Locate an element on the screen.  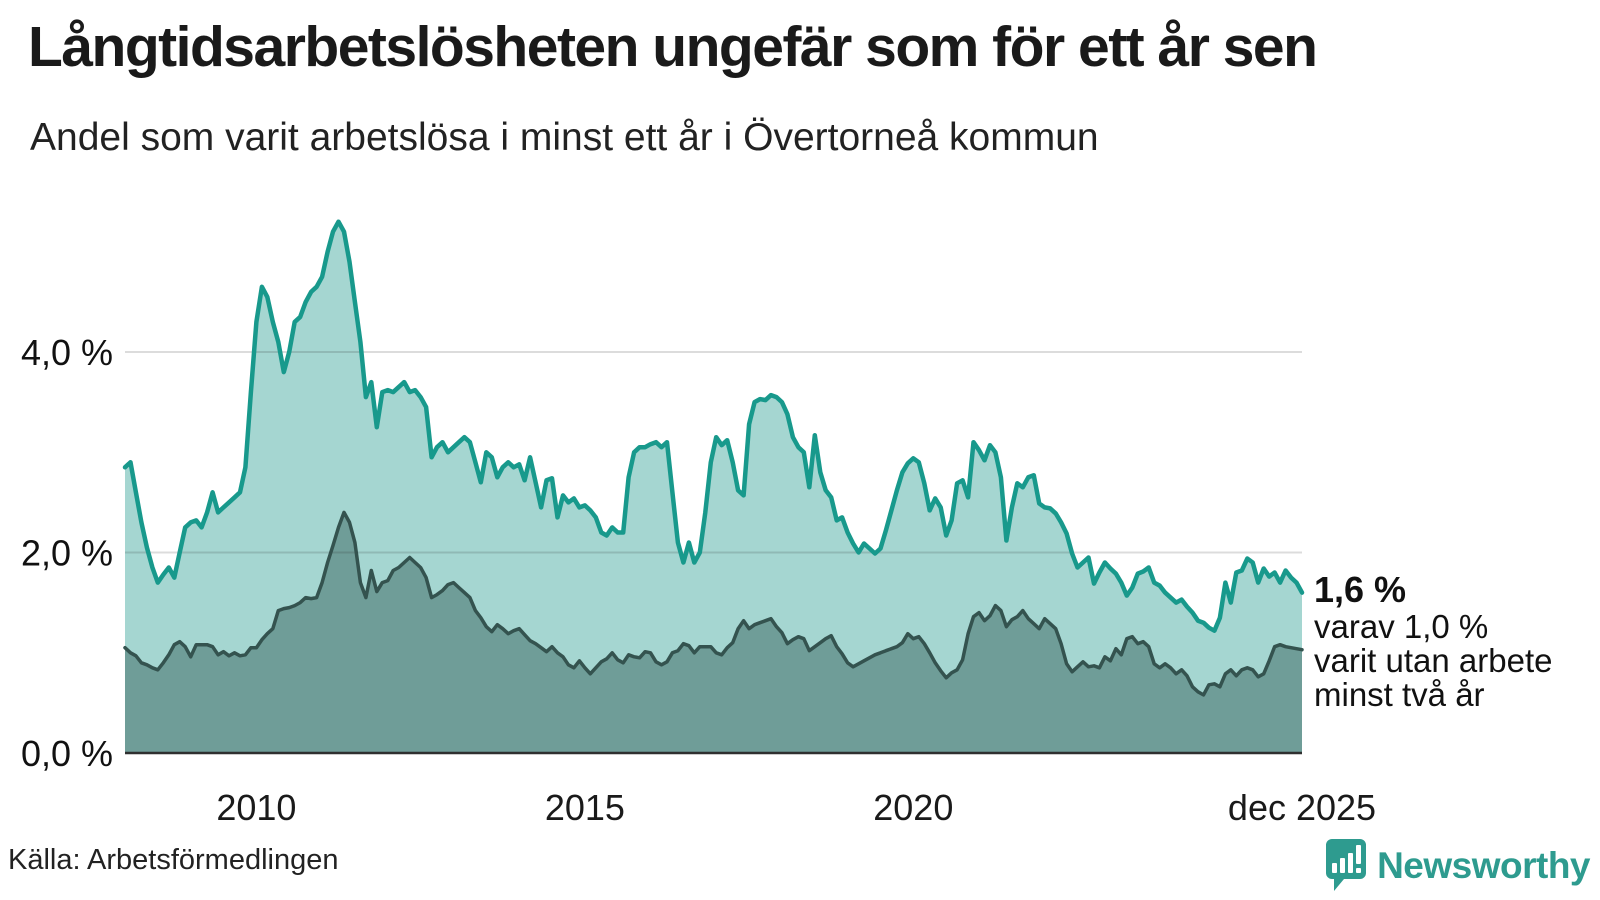
y-axis-labels: 0,0 % 2,0 % 4,0 % is located at coordinates (67, 553).